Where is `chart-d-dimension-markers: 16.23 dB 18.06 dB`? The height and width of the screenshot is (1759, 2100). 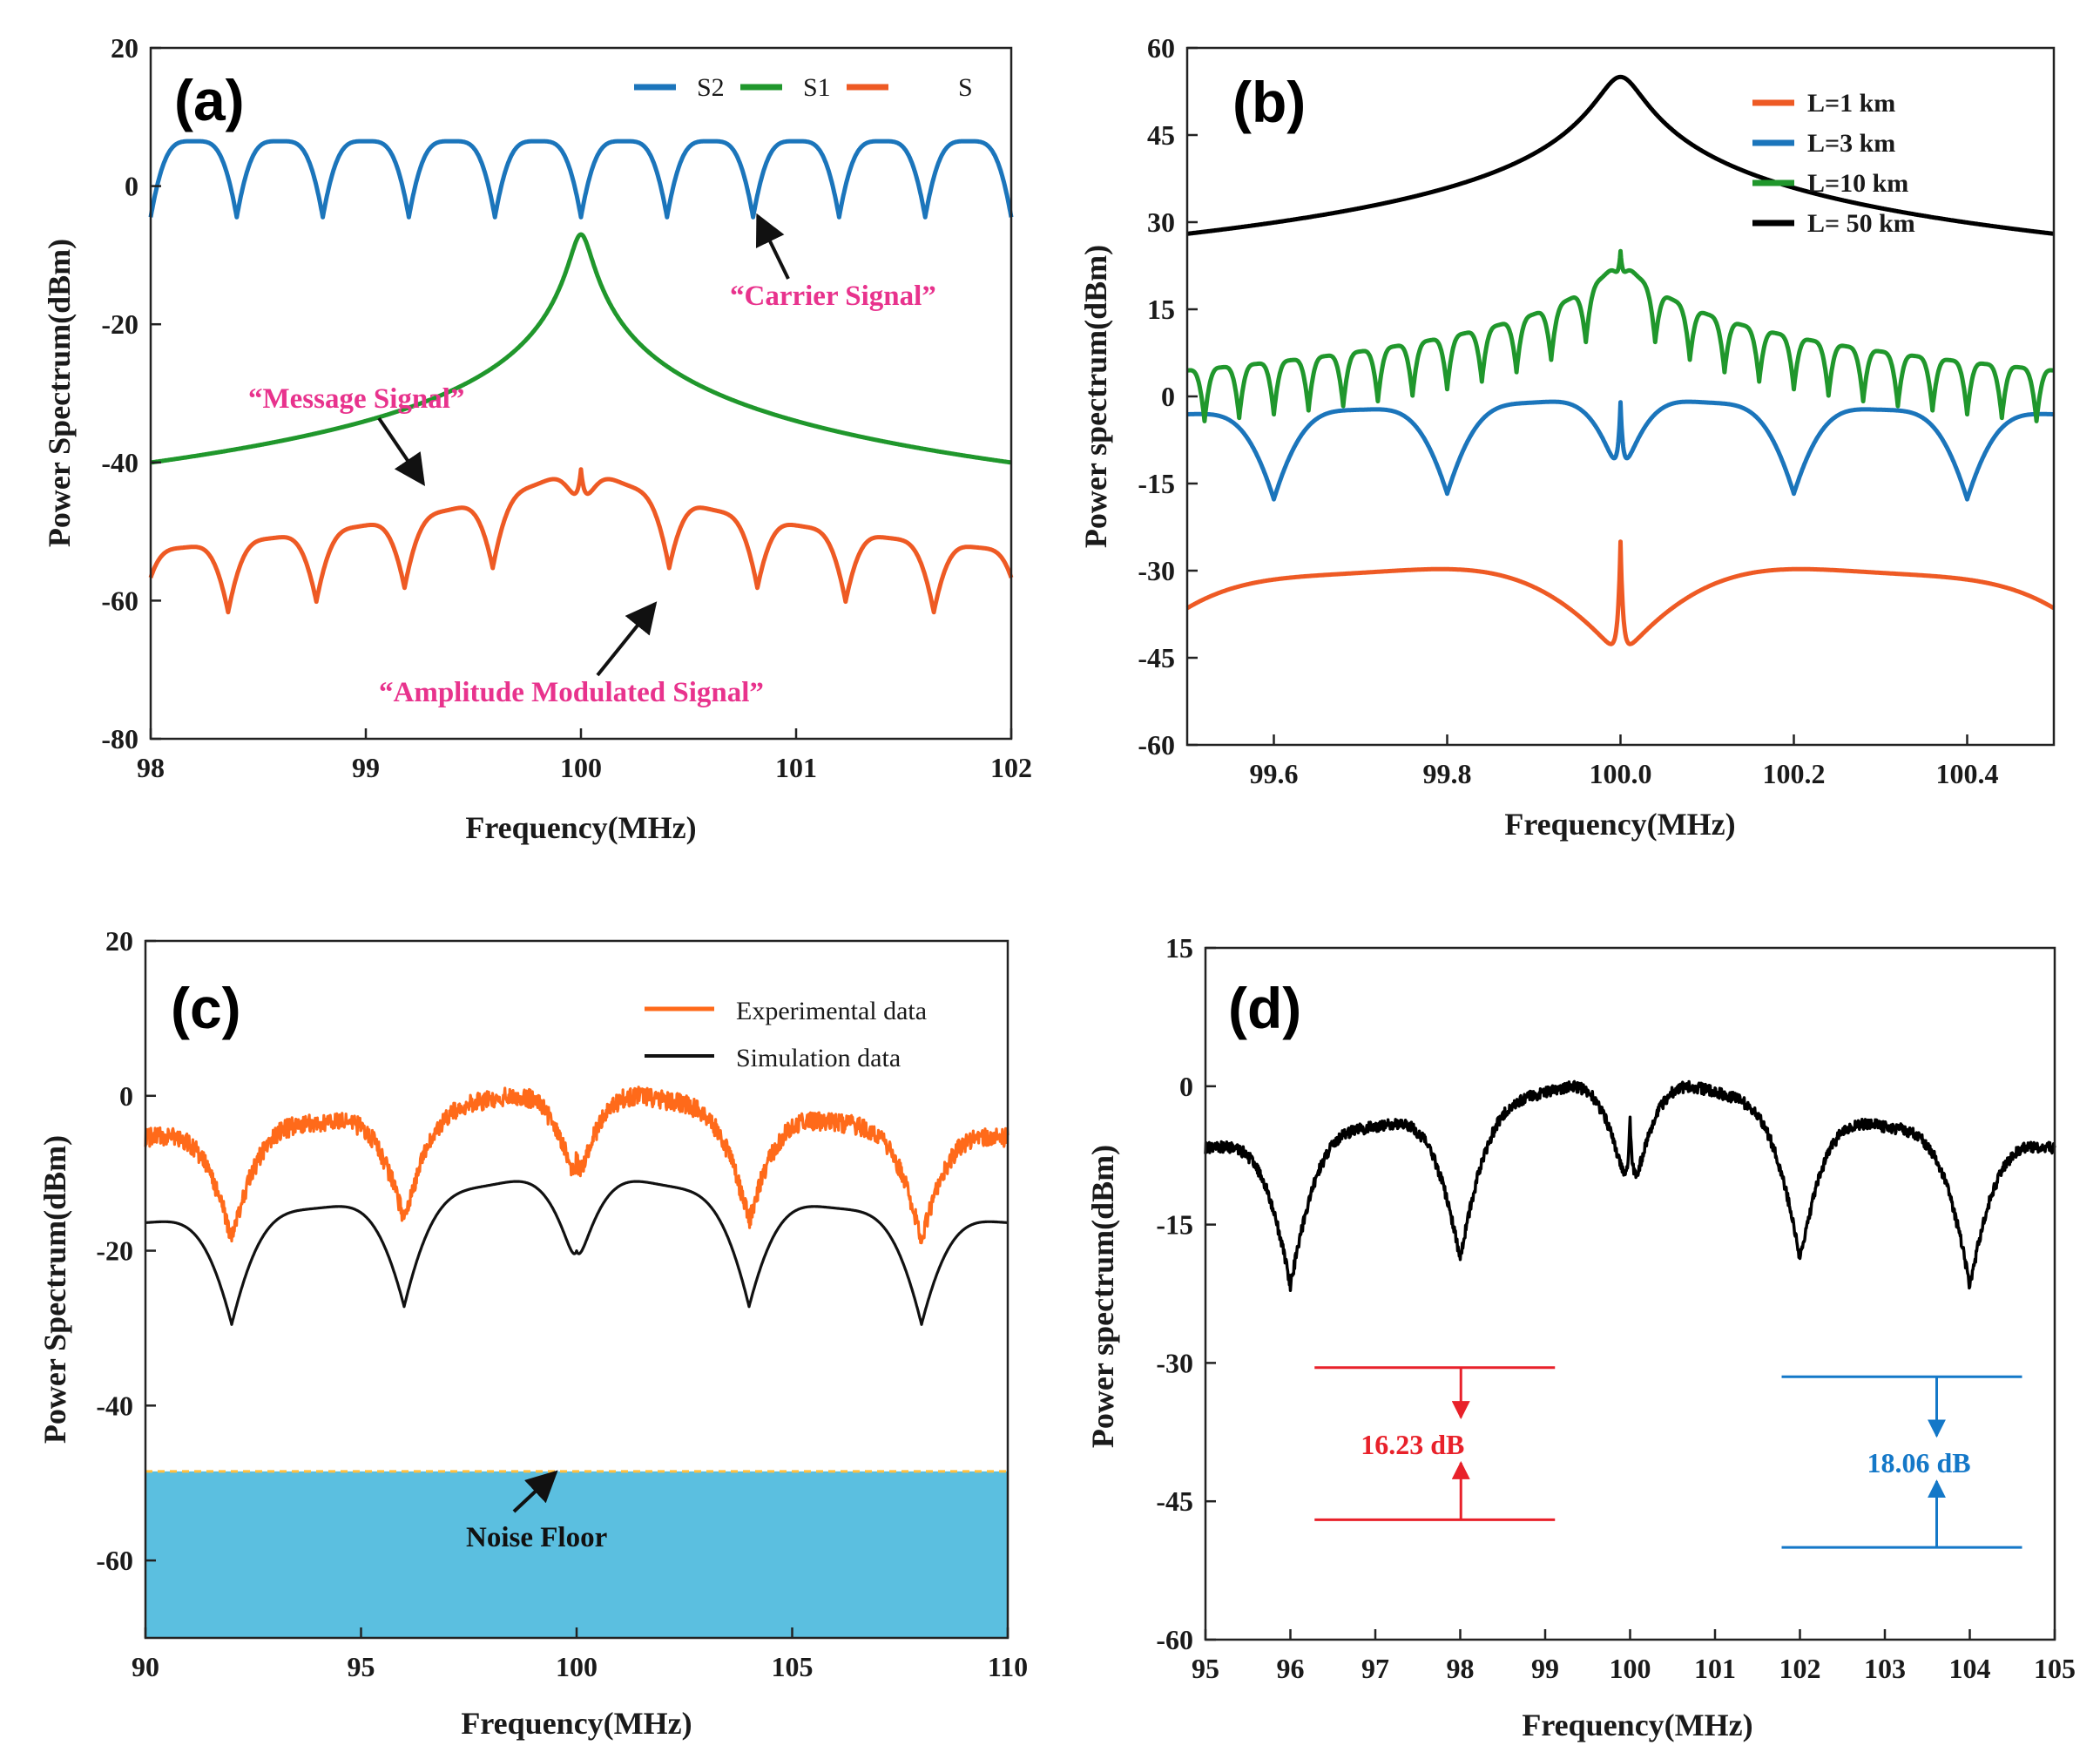 chart-d-dimension-markers: 16.23 dB 18.06 dB is located at coordinates (1668, 1457).